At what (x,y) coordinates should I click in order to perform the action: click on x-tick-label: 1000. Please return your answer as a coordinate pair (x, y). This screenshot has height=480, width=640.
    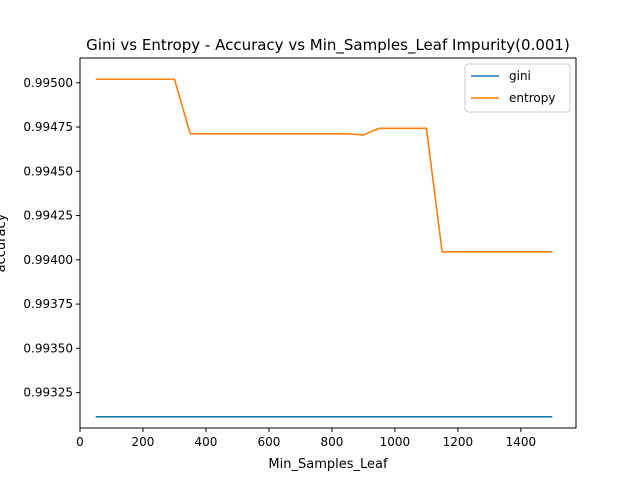
    Looking at the image, I should click on (395, 442).